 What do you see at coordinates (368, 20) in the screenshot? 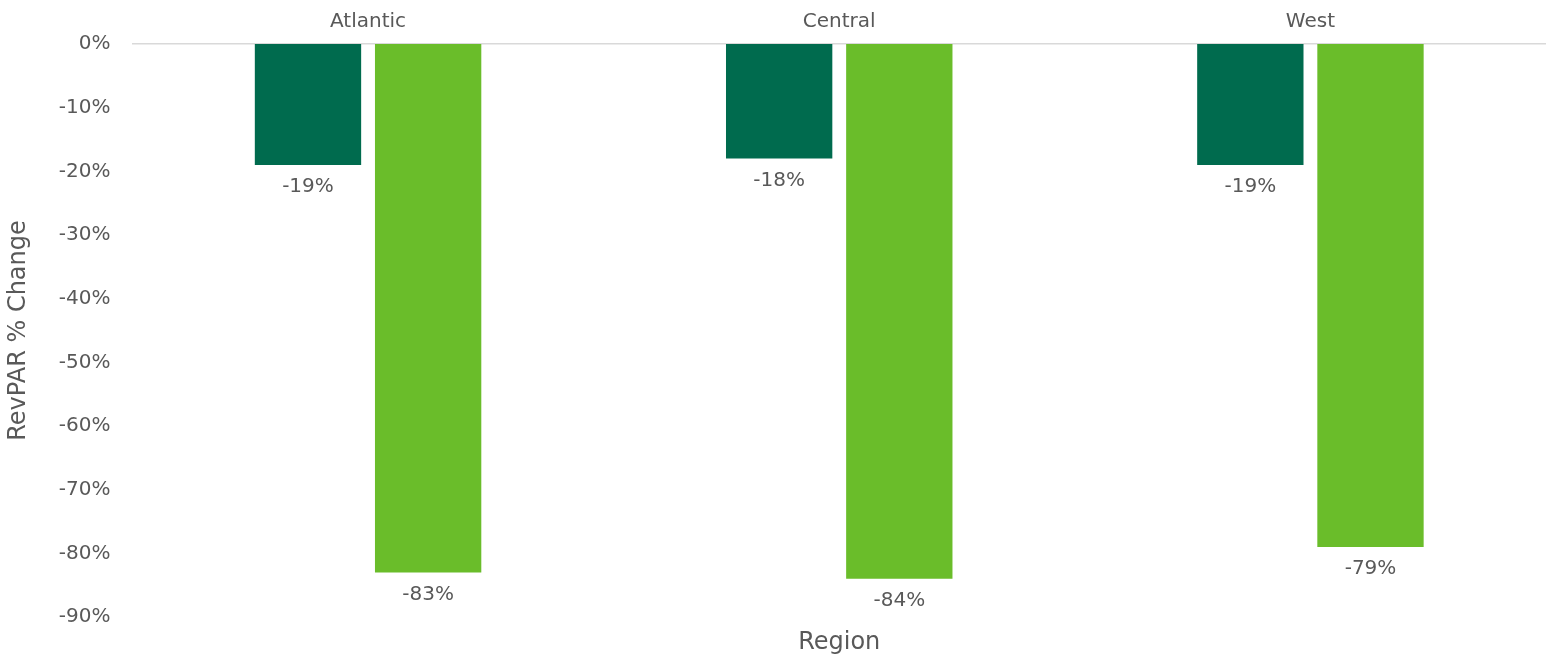
I see `x-tick-label: Atlantic` at bounding box center [368, 20].